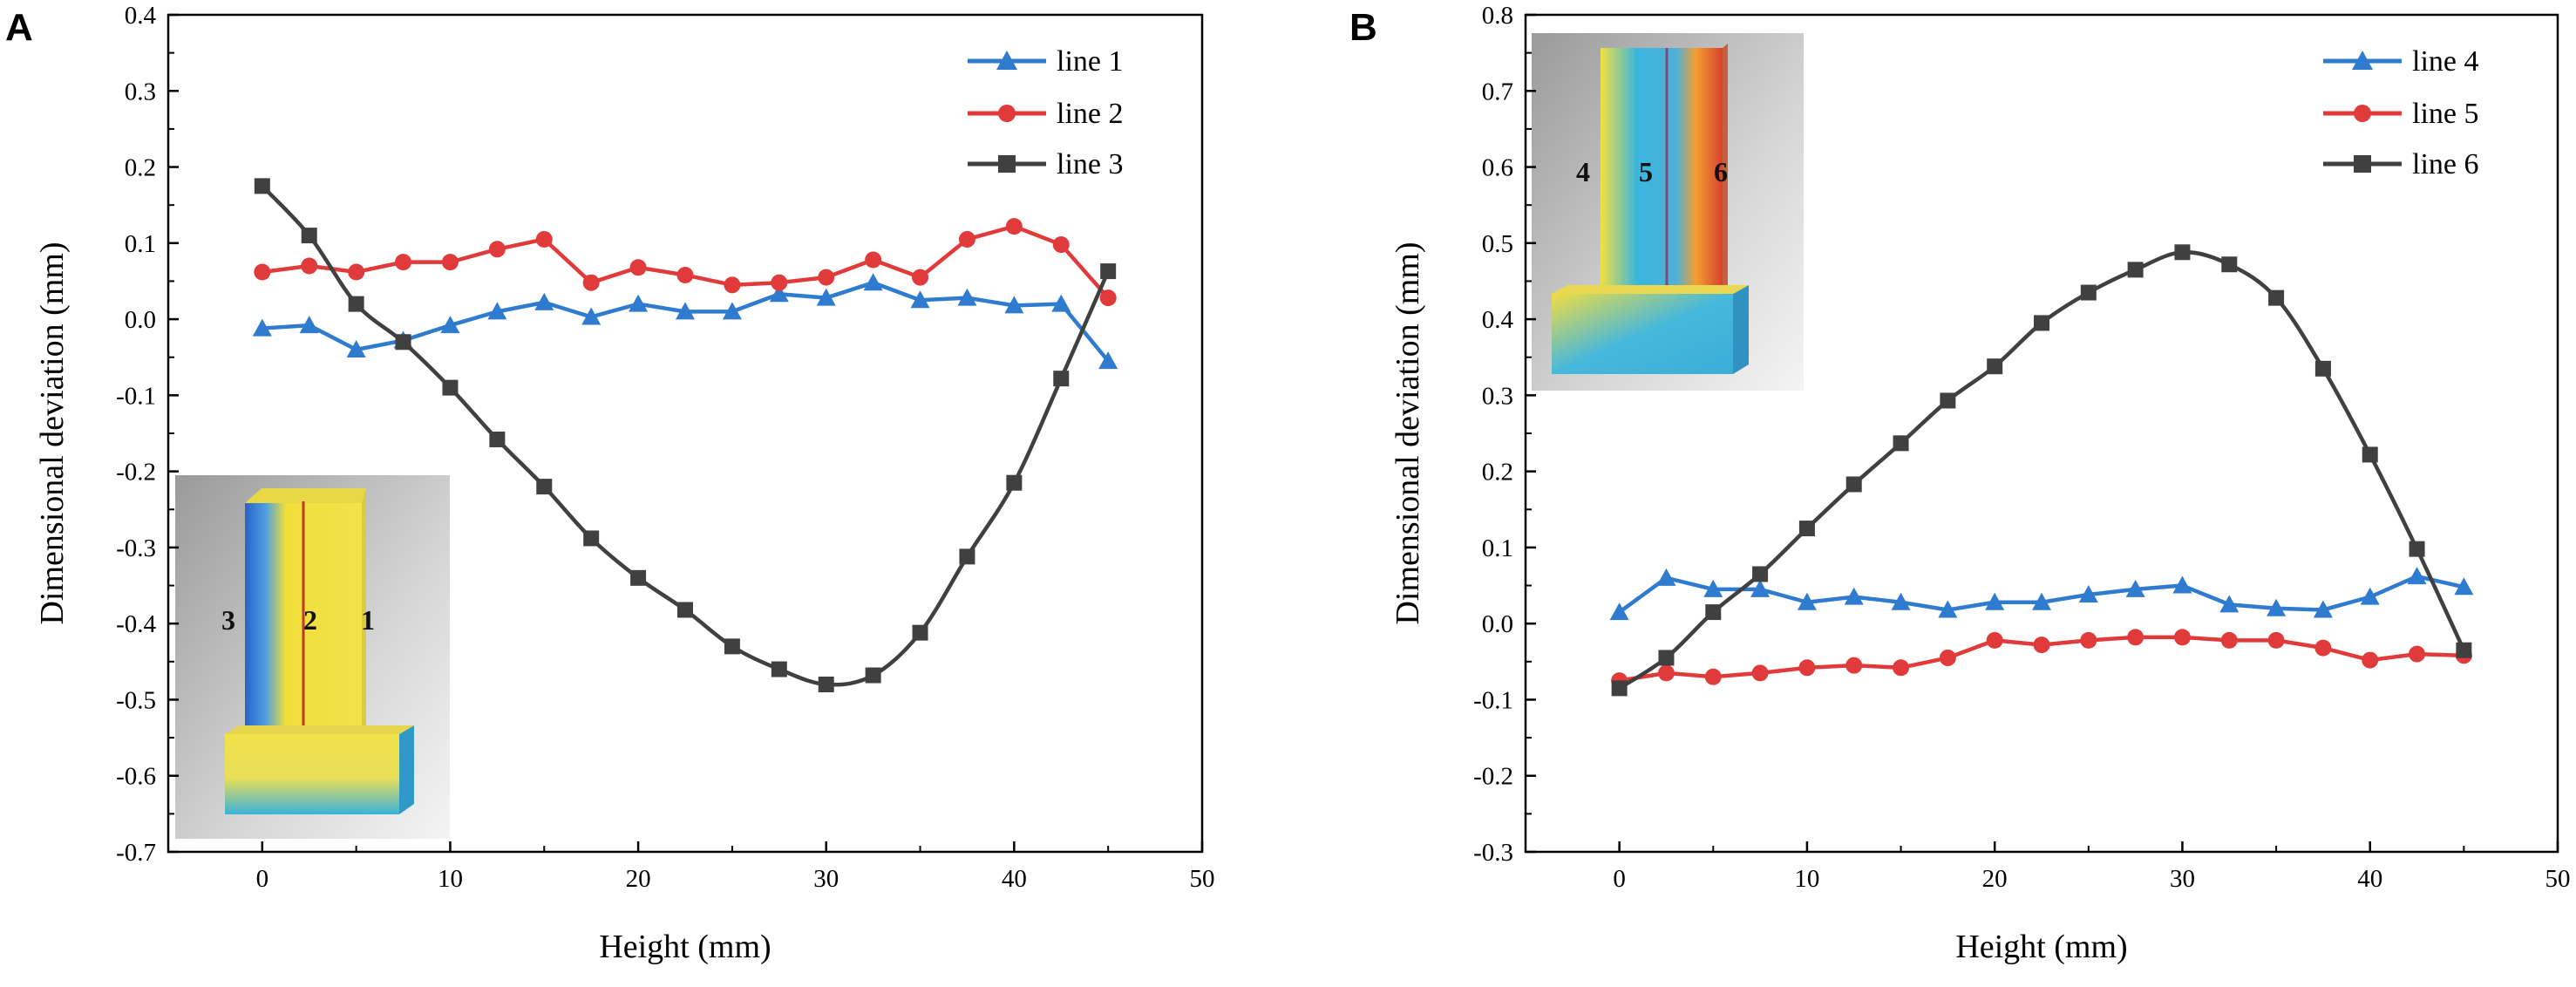 The height and width of the screenshot is (987, 2576). Describe the element at coordinates (1806, 879) in the screenshot. I see `panel-b-x-tick-label: 10` at that location.